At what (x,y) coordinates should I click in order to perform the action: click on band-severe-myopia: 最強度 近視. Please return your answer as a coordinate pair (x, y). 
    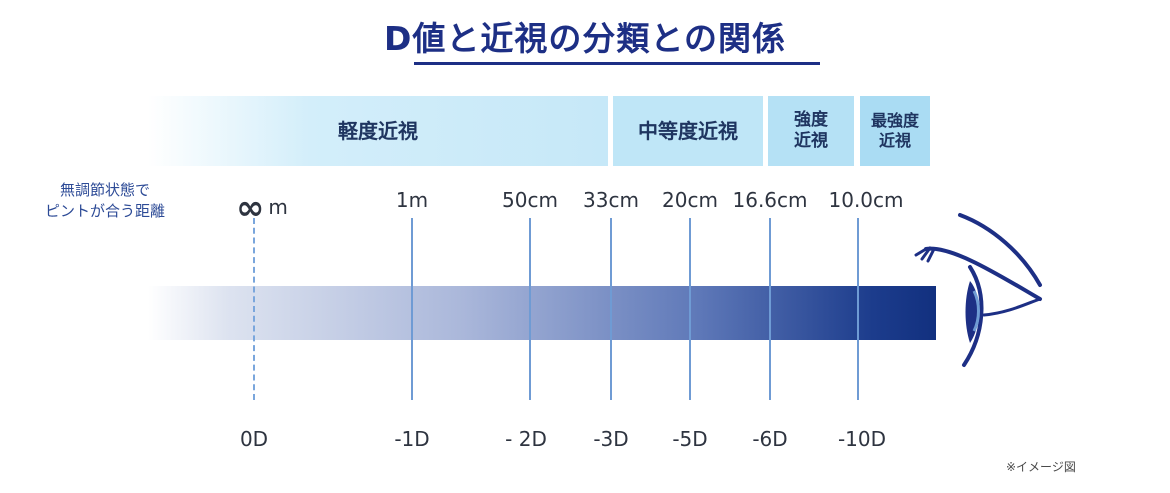
    Looking at the image, I should click on (895, 131).